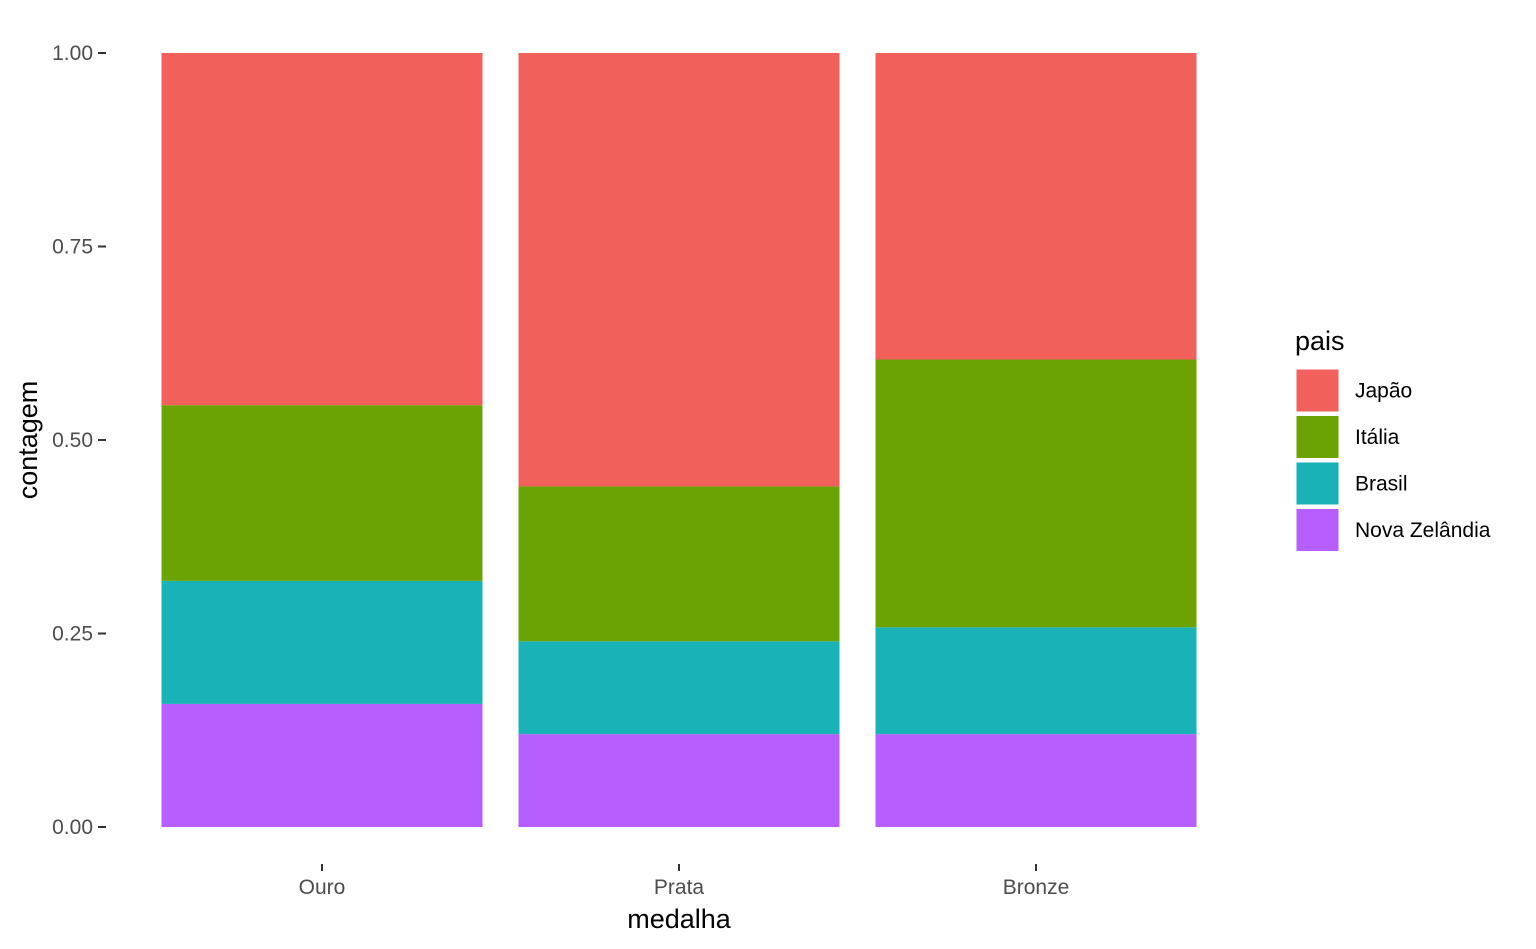  What do you see at coordinates (1381, 484) in the screenshot?
I see `legend-label: Brasil` at bounding box center [1381, 484].